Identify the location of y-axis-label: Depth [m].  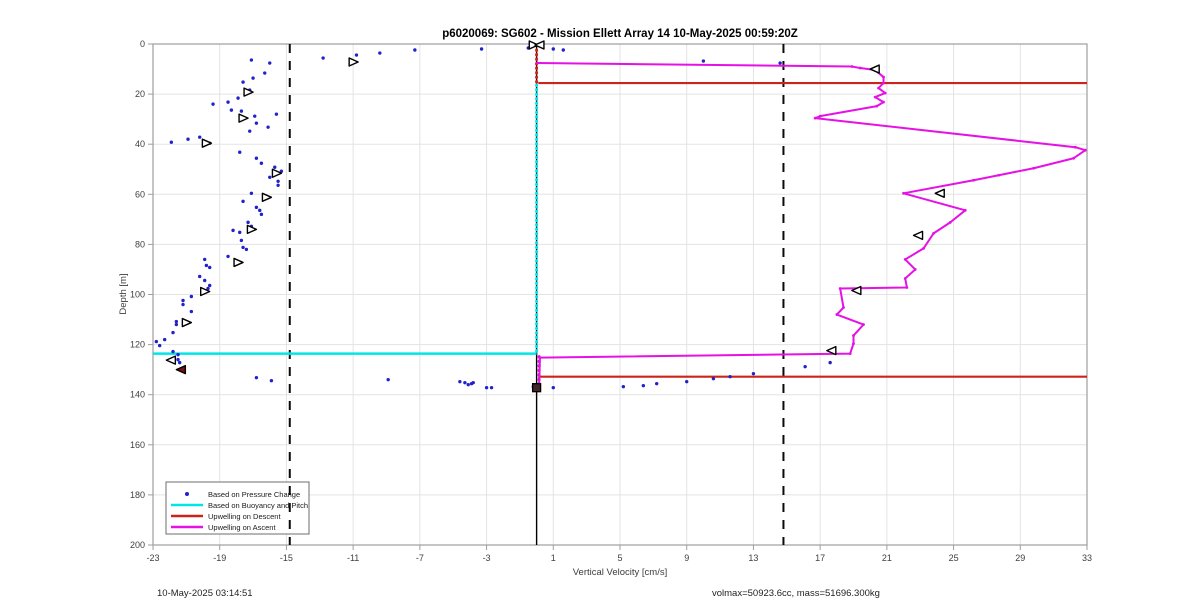
(123, 293).